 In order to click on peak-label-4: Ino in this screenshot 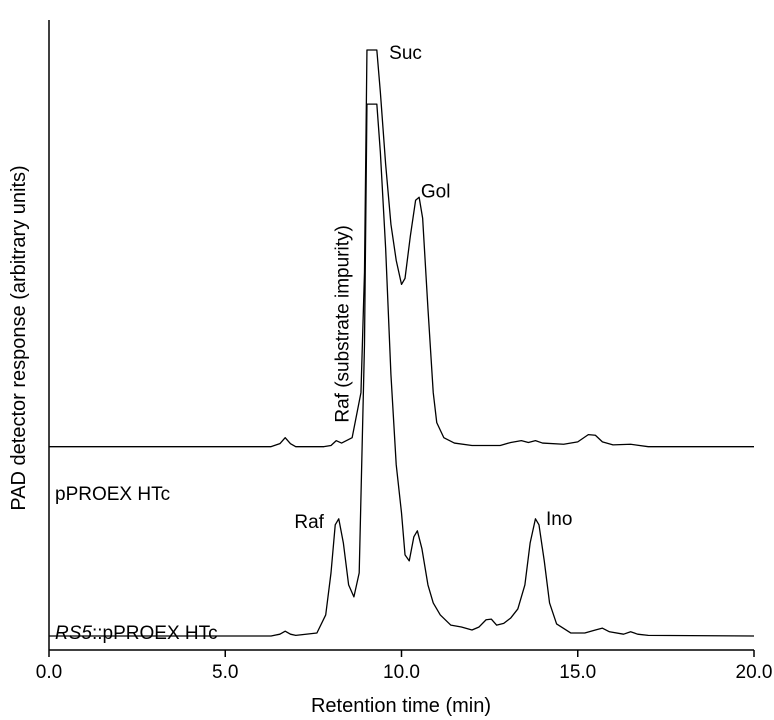, I will do `click(559, 519)`.